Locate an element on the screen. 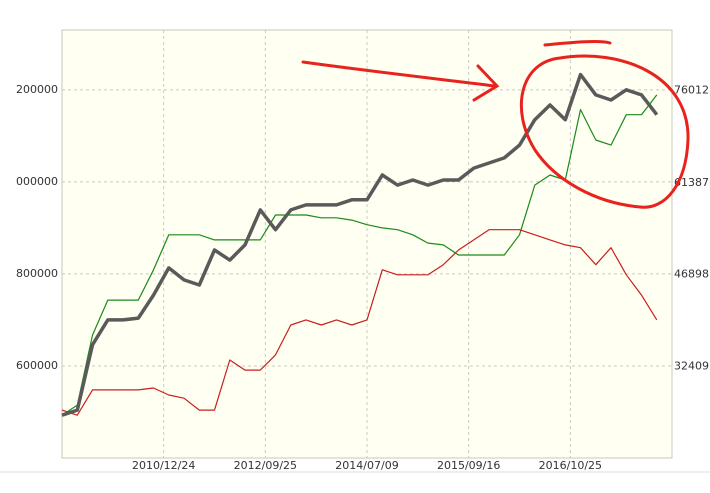 This screenshot has height=493, width=710. x-tick-label: 2016/10/25 is located at coordinates (570, 465).